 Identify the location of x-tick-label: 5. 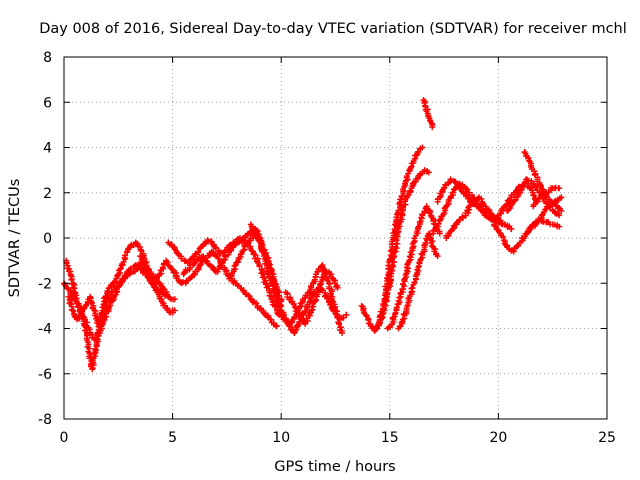
(172, 438).